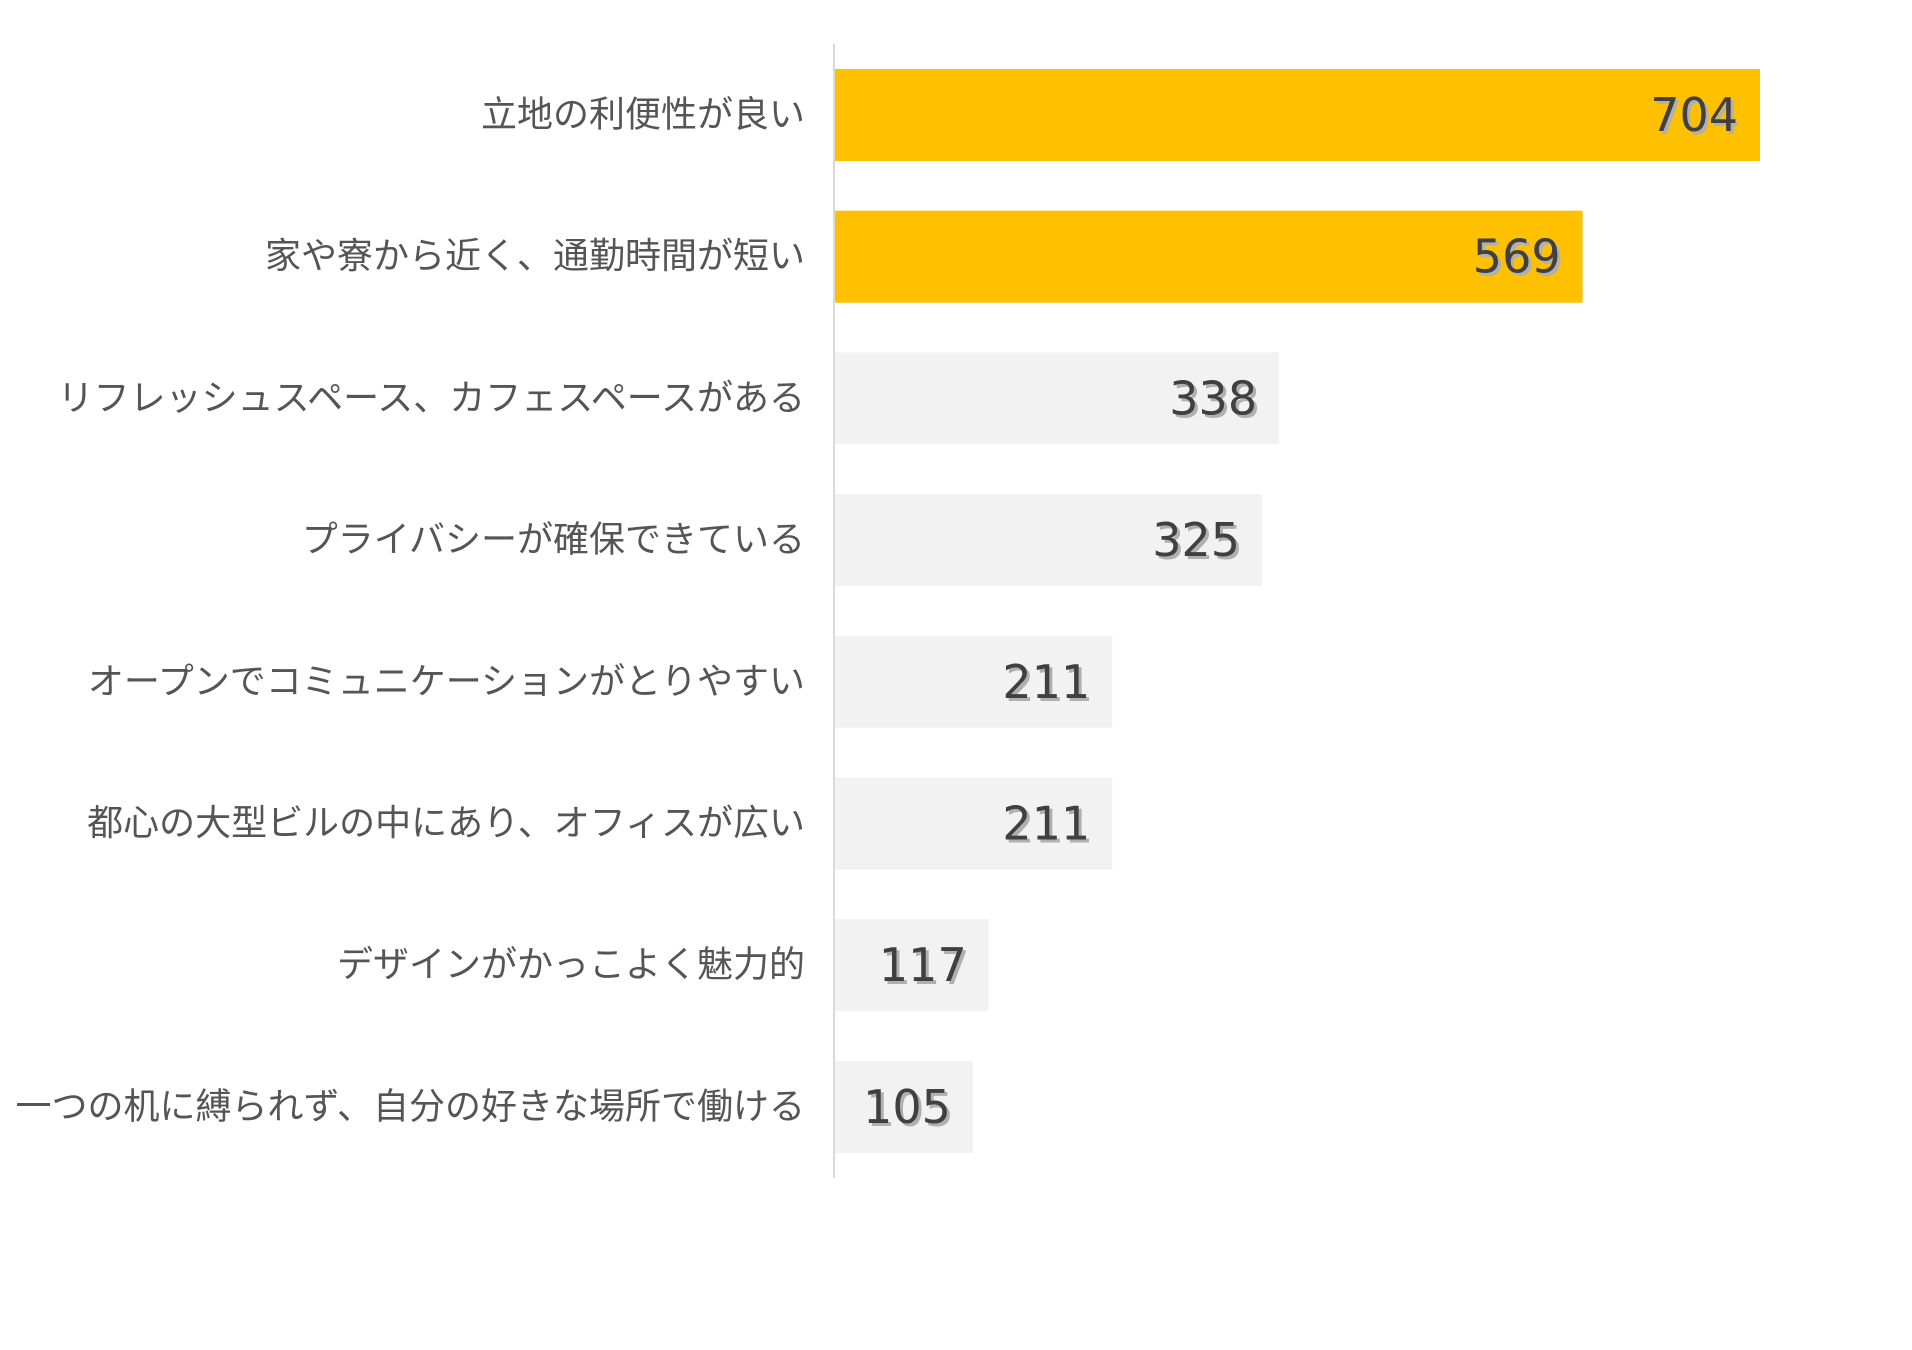 The width and height of the screenshot is (1912, 1350). I want to click on value-label-shadow: 338, so click(1216, 401).